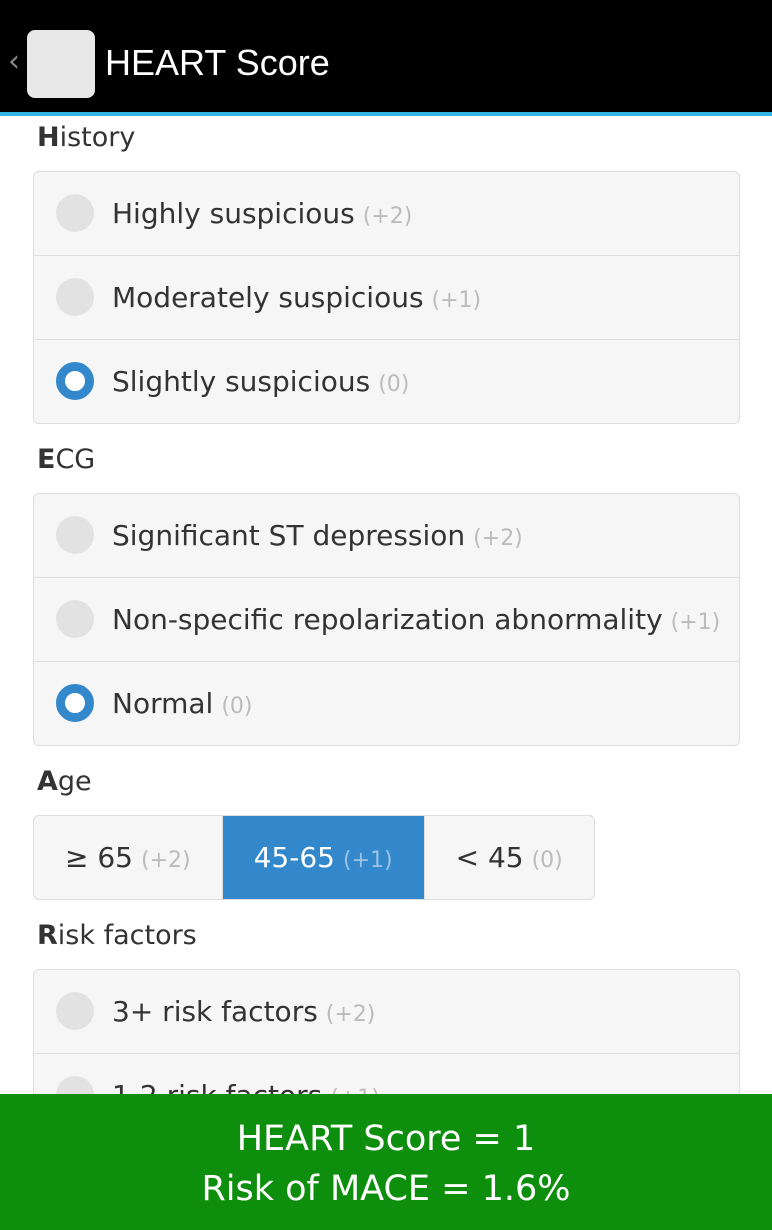  I want to click on option-text: 3+ risk factors (+2), so click(243, 1013).